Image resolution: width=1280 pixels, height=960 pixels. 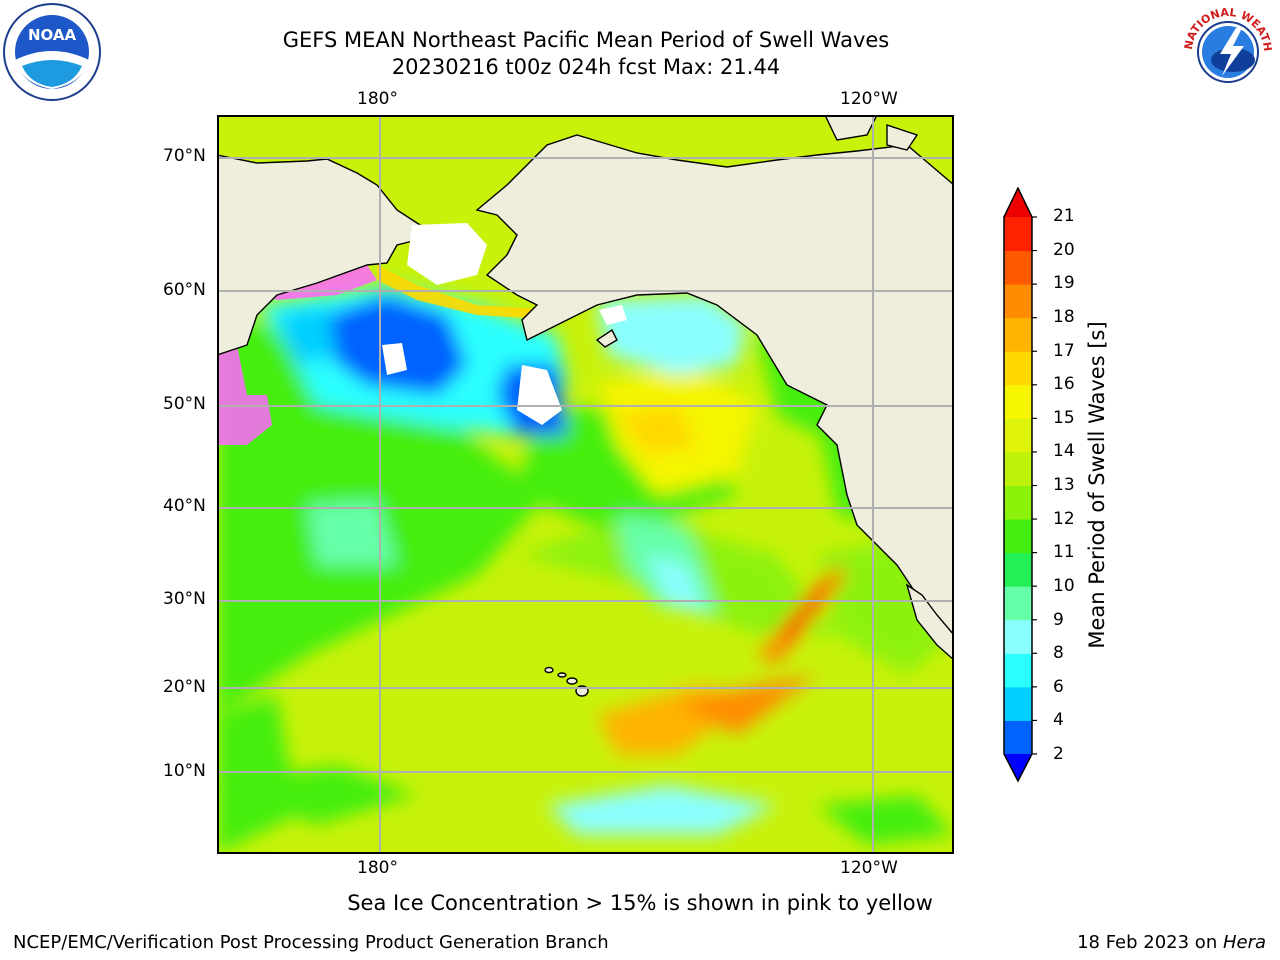 What do you see at coordinates (1064, 586) in the screenshot?
I see `colorbar-tick: 10` at bounding box center [1064, 586].